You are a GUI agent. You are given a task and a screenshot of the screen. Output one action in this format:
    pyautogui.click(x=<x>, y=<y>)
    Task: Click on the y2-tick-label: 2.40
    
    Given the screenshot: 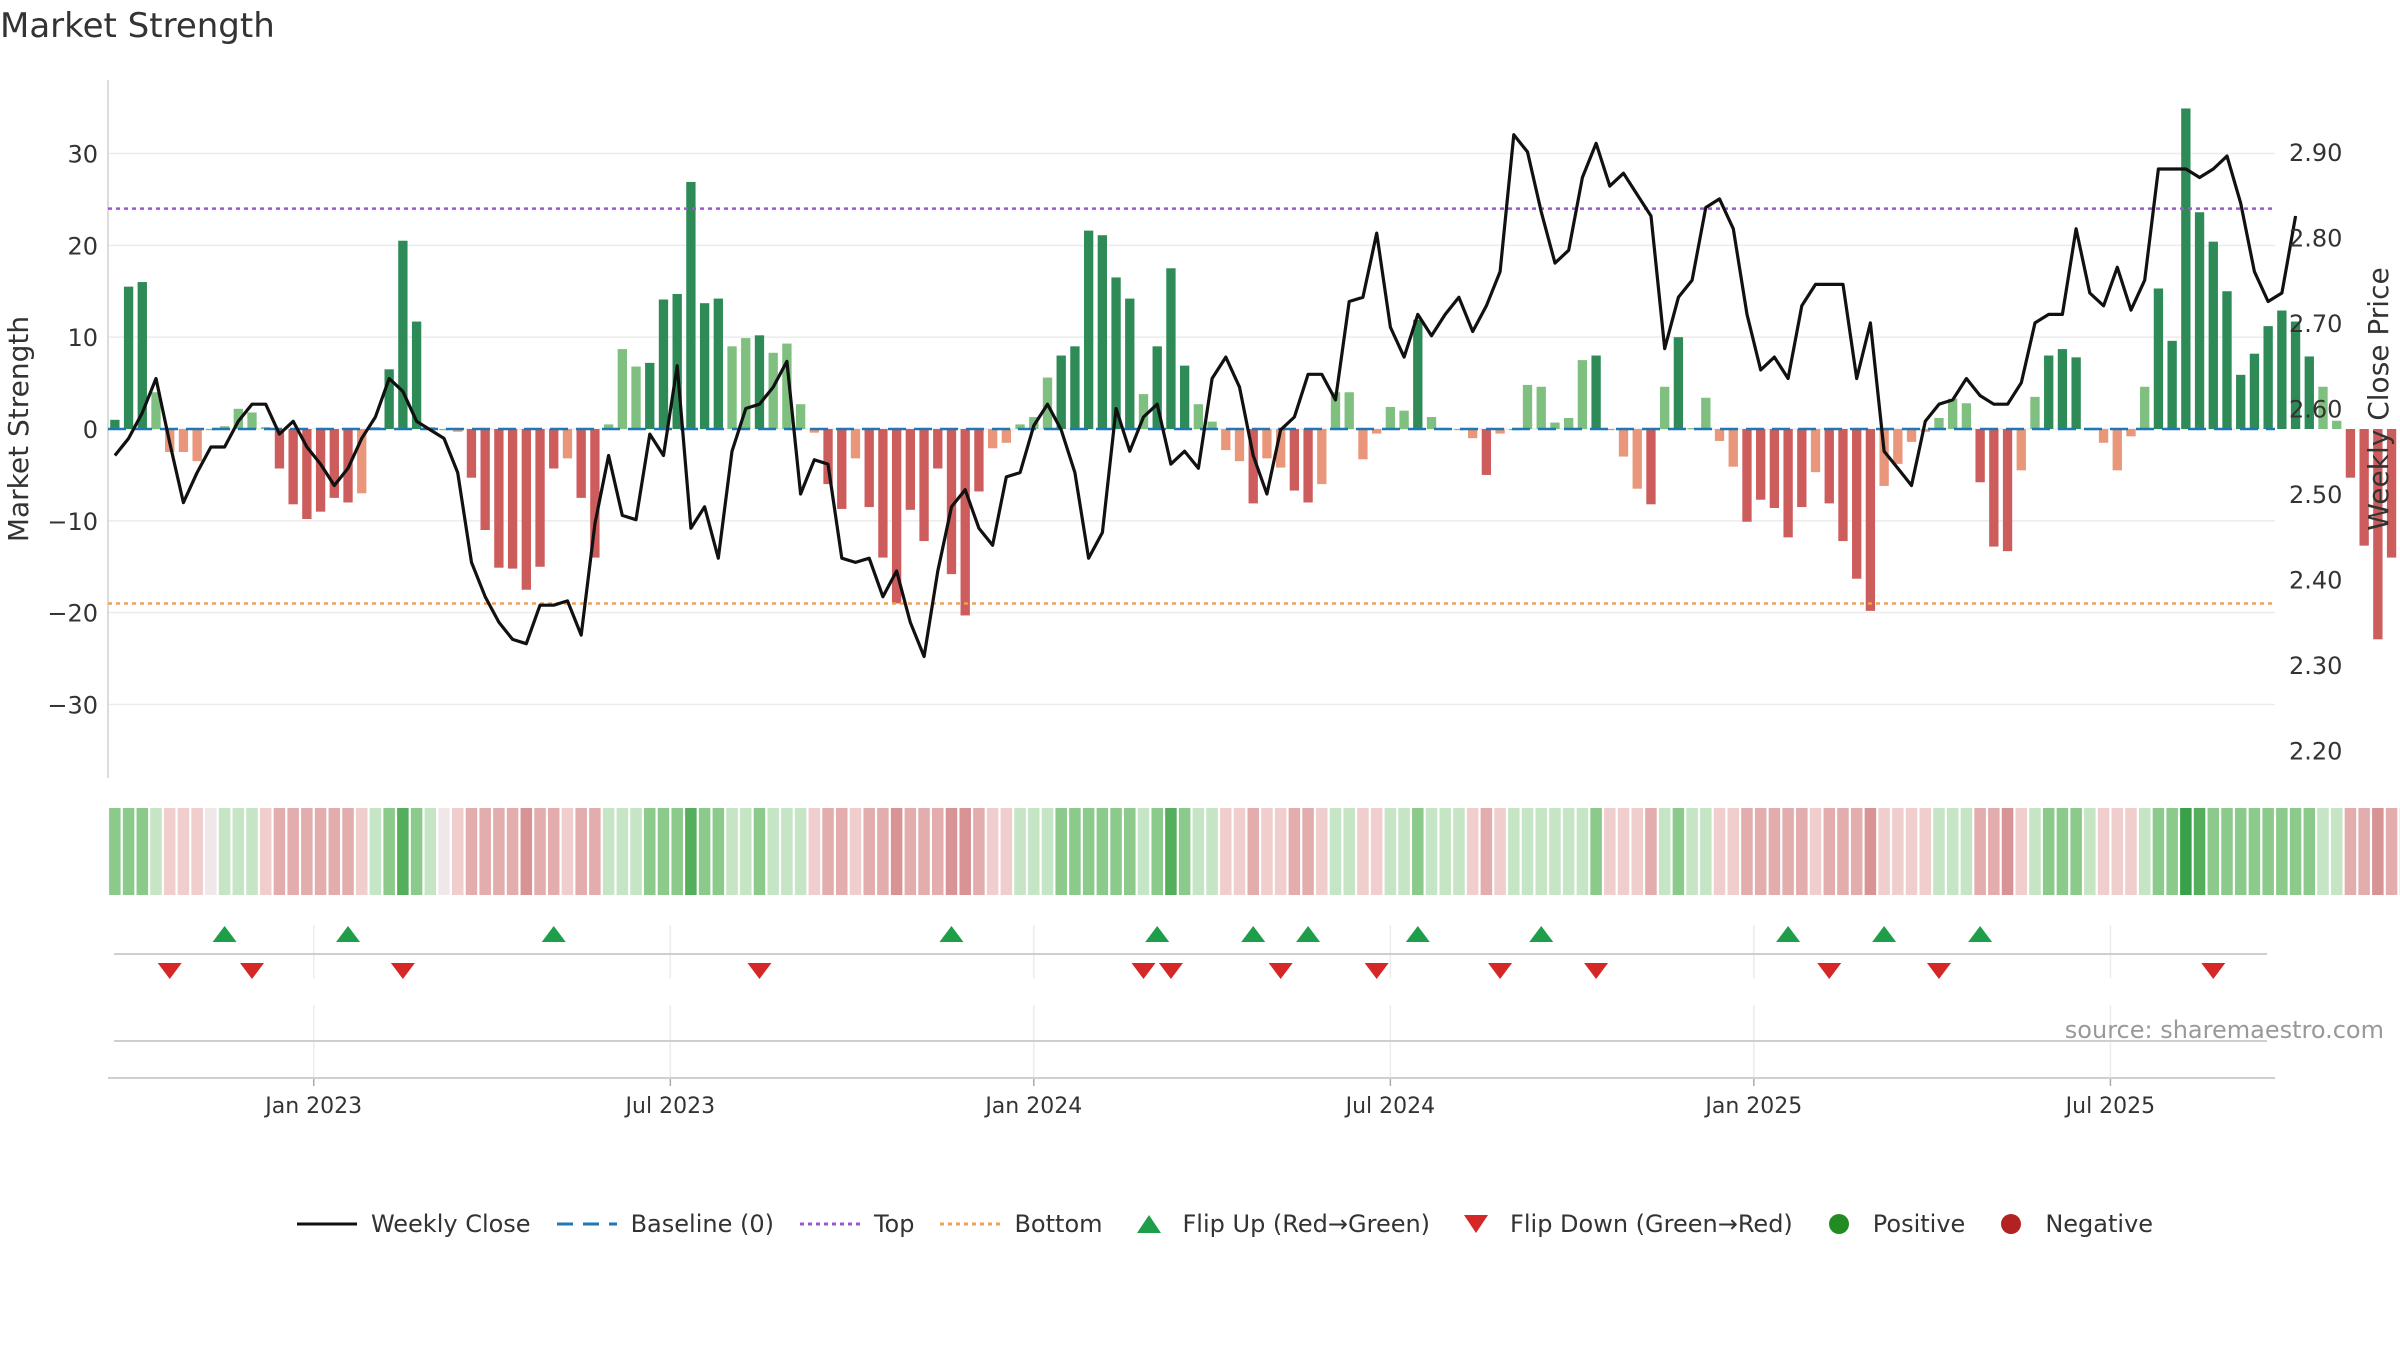 What is the action you would take?
    pyautogui.click(x=2315, y=581)
    